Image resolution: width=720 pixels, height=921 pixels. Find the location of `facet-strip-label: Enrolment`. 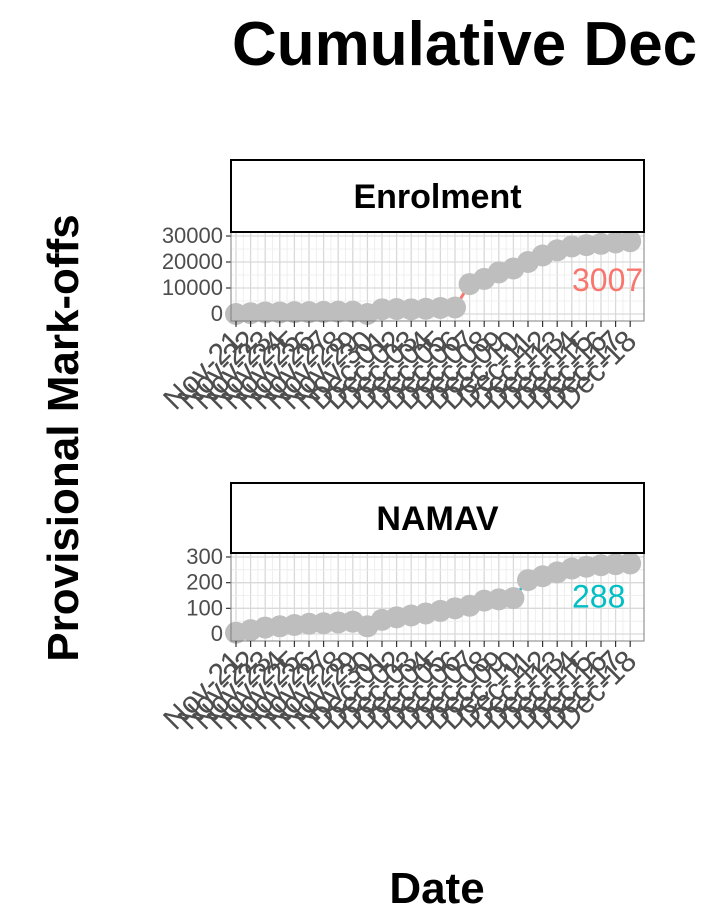

facet-strip-label: Enrolment is located at coordinates (437, 197).